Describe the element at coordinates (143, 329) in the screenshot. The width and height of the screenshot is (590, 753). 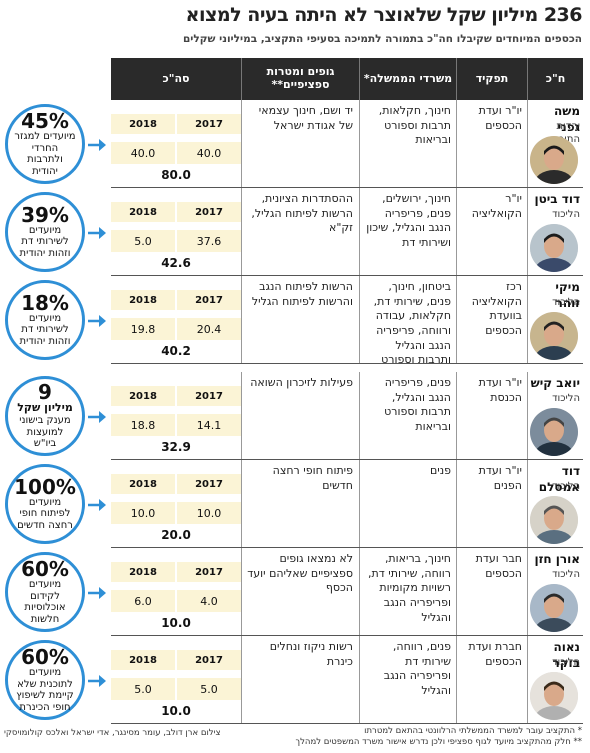
I see `value-2018: 19.8` at that location.